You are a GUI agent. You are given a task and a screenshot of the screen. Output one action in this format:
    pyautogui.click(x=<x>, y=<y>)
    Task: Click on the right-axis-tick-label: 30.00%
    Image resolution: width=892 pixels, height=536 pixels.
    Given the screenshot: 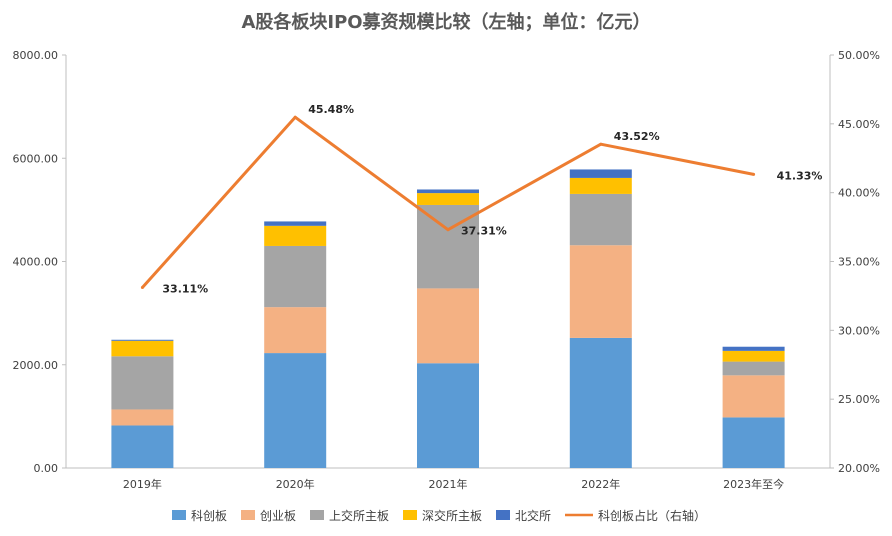 What is the action you would take?
    pyautogui.click(x=859, y=330)
    